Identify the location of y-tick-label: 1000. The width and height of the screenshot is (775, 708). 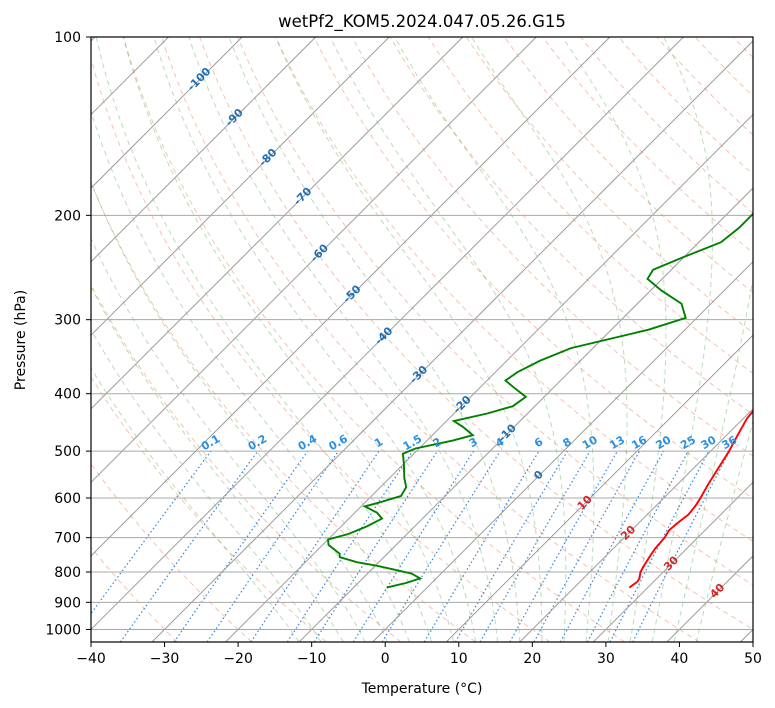
(63, 630).